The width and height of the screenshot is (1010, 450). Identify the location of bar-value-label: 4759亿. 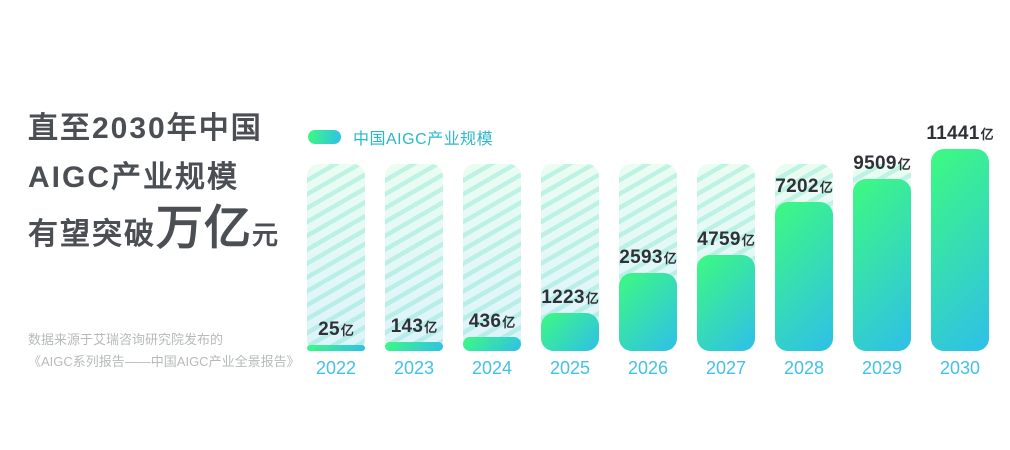
(725, 240).